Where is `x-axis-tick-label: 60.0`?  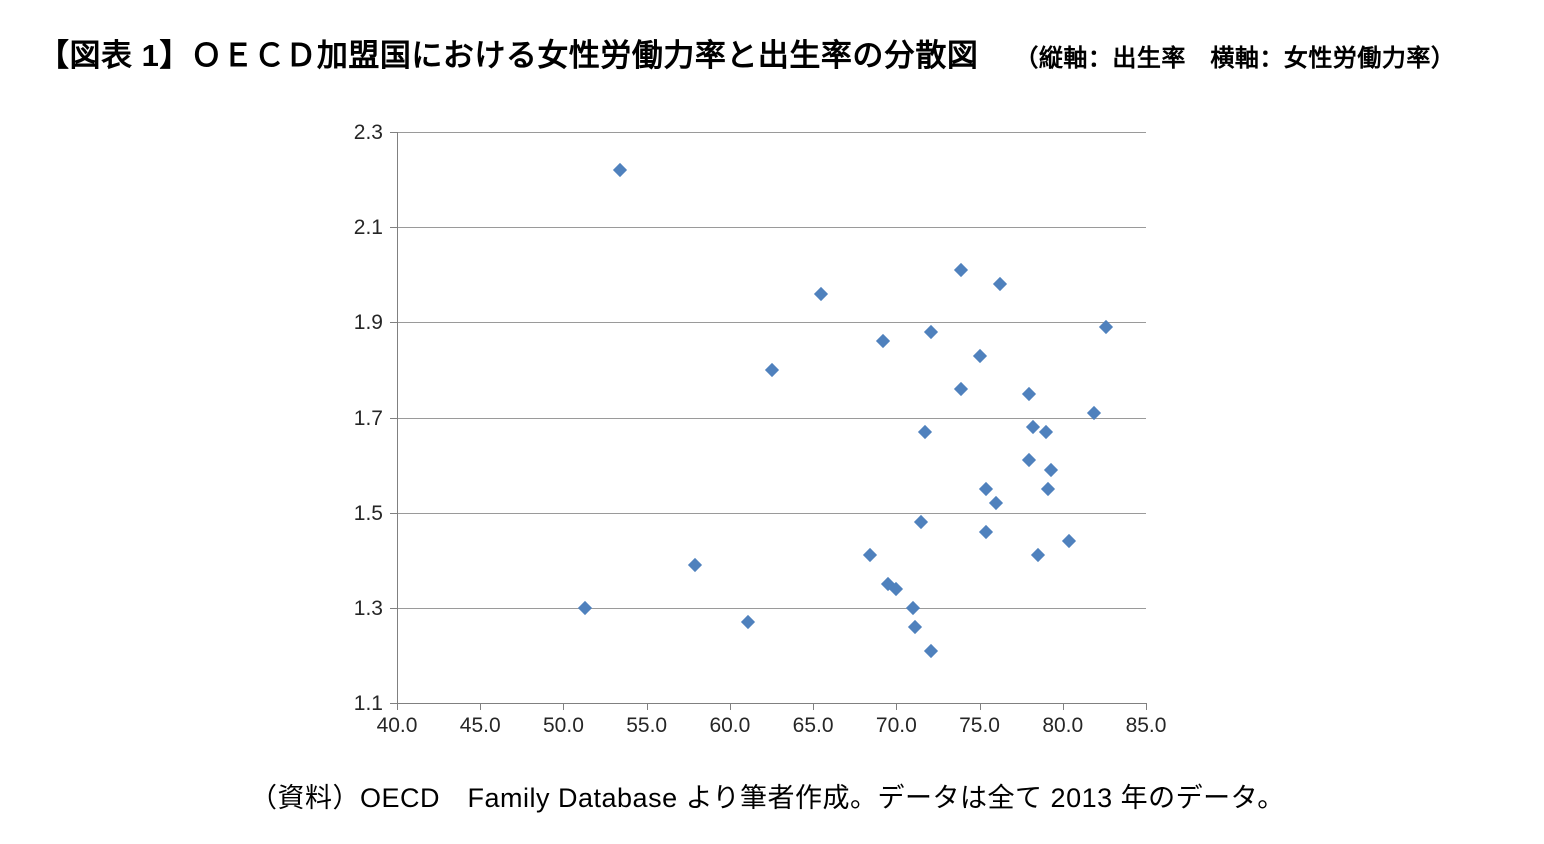 x-axis-tick-label: 60.0 is located at coordinates (730, 725).